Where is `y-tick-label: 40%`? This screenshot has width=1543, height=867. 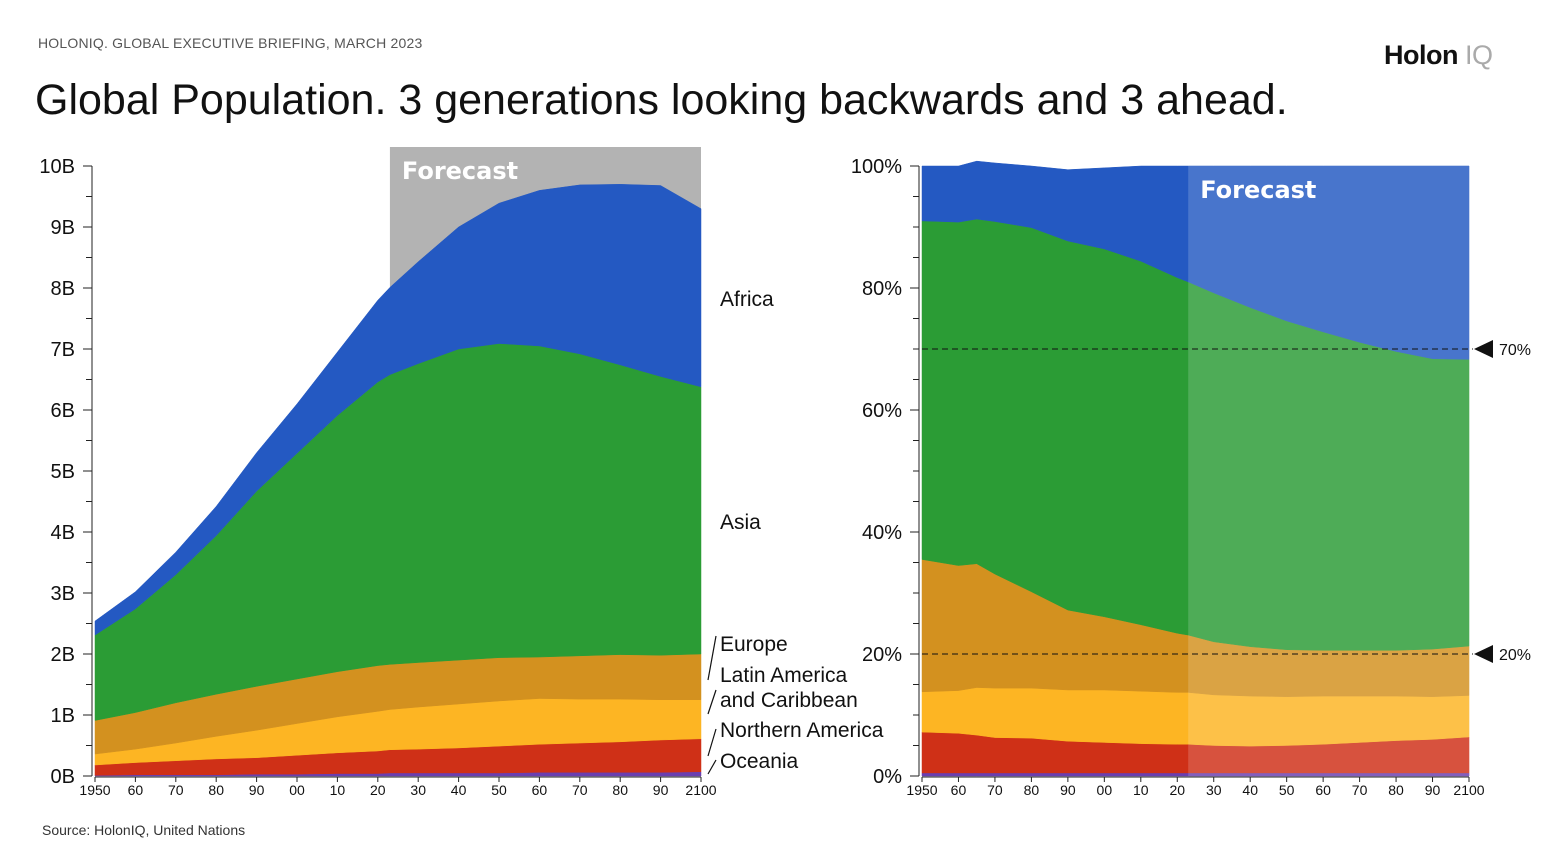
y-tick-label: 40% is located at coordinates (882, 533).